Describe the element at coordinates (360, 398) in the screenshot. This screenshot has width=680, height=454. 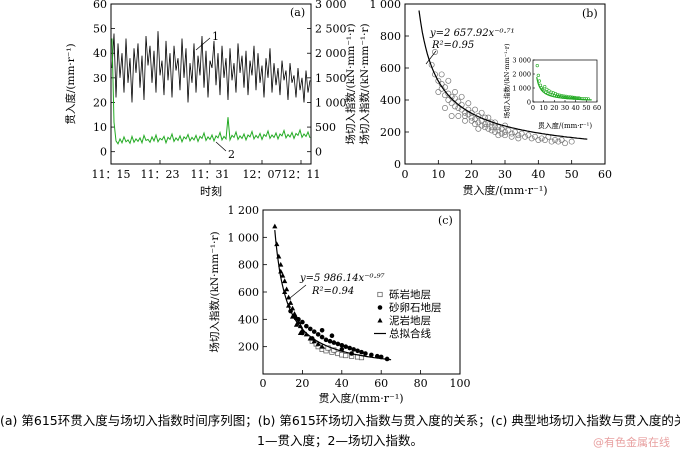
I see `panel-c-x-label: 贯入度/(mm·r⁻¹)` at that location.